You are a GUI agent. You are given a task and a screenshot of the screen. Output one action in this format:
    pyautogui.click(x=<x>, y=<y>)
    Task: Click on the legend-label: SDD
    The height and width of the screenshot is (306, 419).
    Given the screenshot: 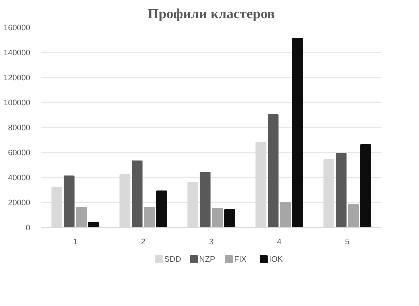 What is the action you would take?
    pyautogui.click(x=173, y=259)
    